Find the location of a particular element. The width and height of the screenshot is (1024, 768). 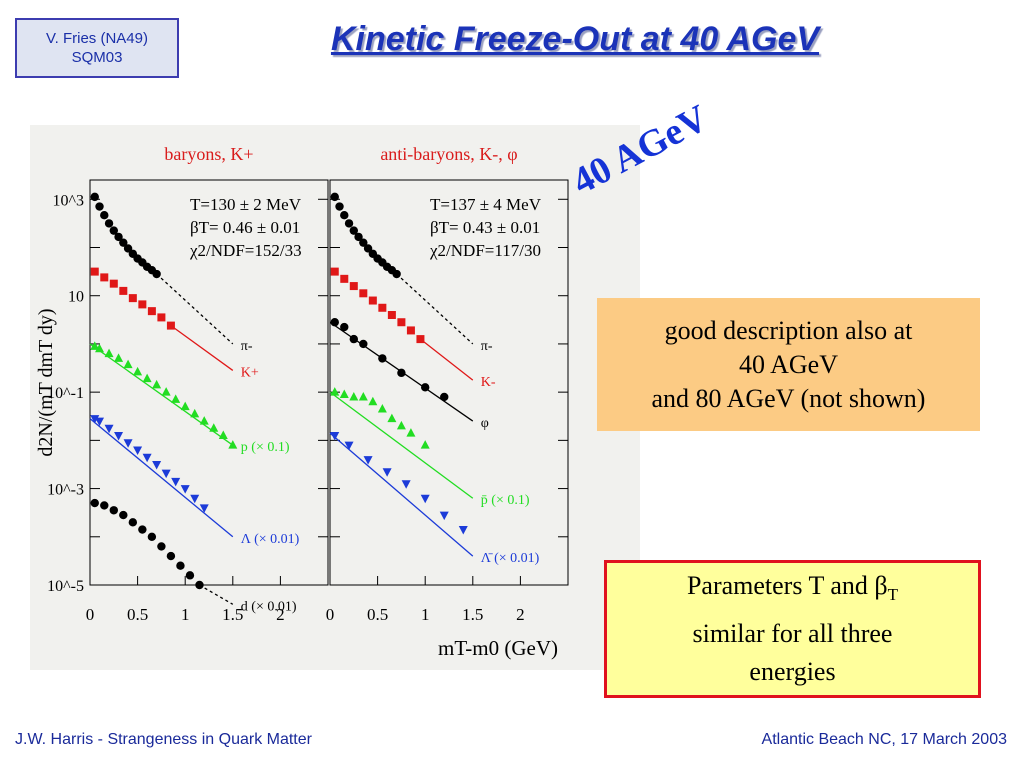

panel-title: baryons, K+ is located at coordinates (208, 154).